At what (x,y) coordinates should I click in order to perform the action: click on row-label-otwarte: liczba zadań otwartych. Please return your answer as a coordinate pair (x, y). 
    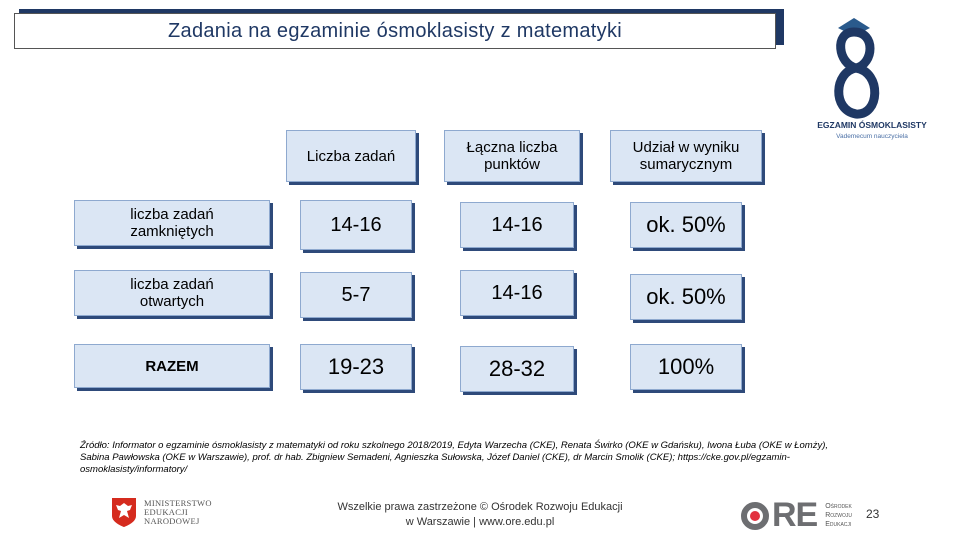
    Looking at the image, I should click on (172, 293).